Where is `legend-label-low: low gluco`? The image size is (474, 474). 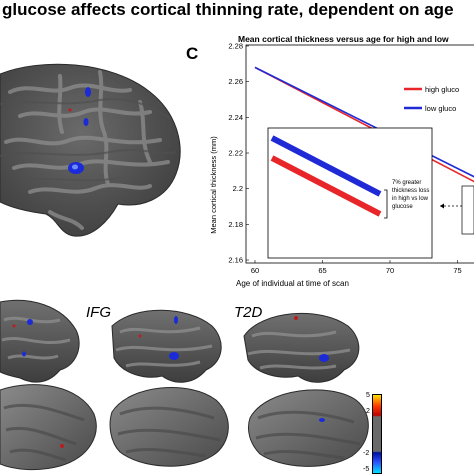 legend-label-low: low gluco is located at coordinates (440, 108).